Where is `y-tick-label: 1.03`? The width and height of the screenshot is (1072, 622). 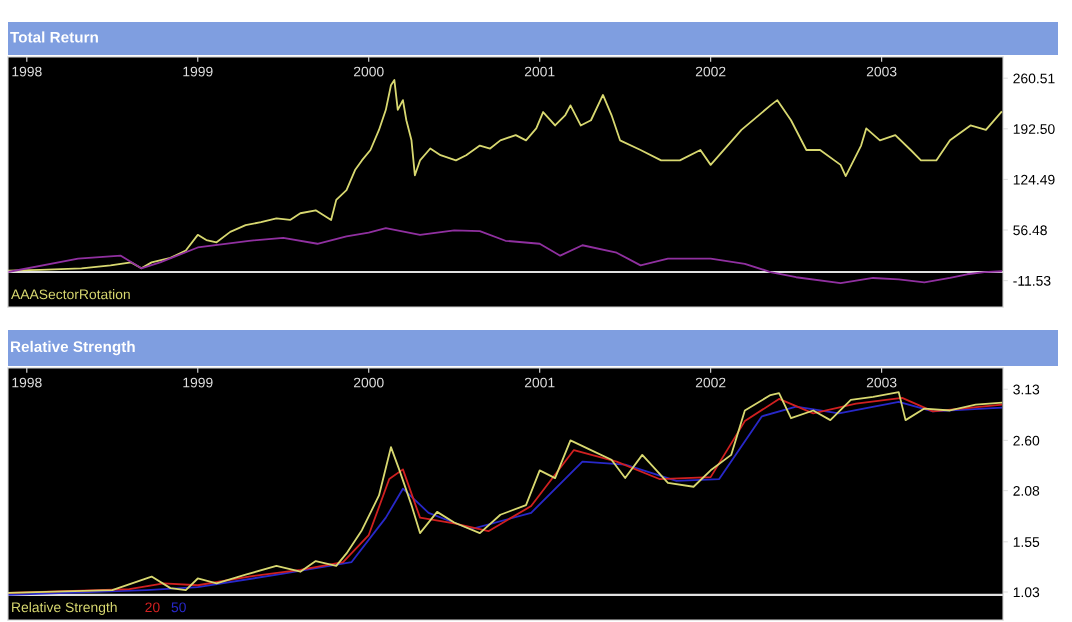 y-tick-label: 1.03 is located at coordinates (1026, 592).